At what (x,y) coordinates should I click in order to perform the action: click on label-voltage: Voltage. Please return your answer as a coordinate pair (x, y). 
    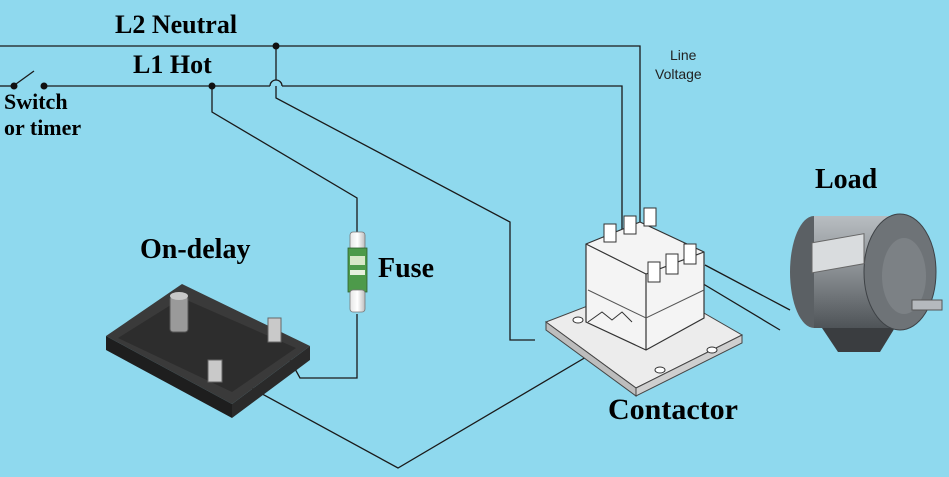
    Looking at the image, I should click on (678, 74).